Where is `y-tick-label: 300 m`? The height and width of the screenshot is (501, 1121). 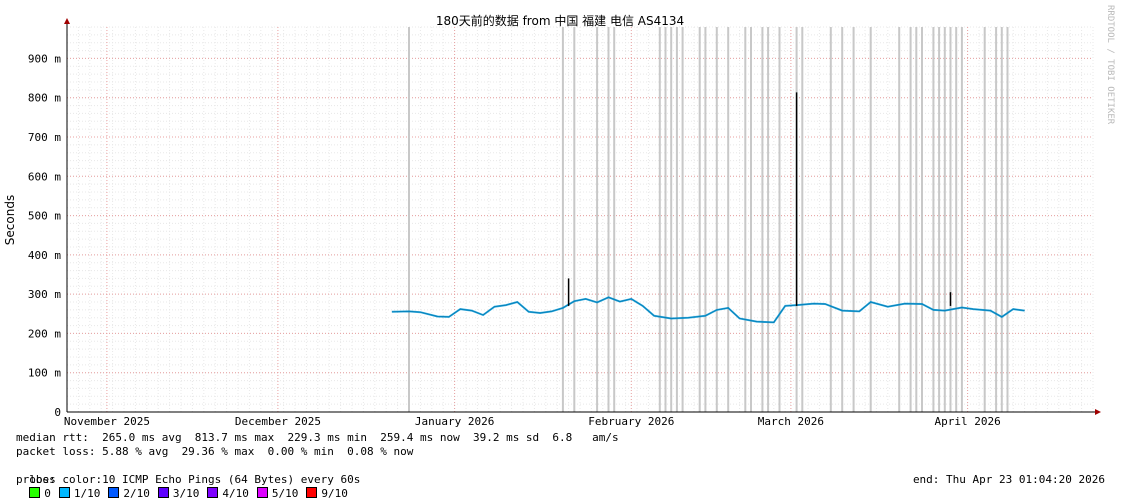
y-tick-label: 300 m is located at coordinates (44, 294).